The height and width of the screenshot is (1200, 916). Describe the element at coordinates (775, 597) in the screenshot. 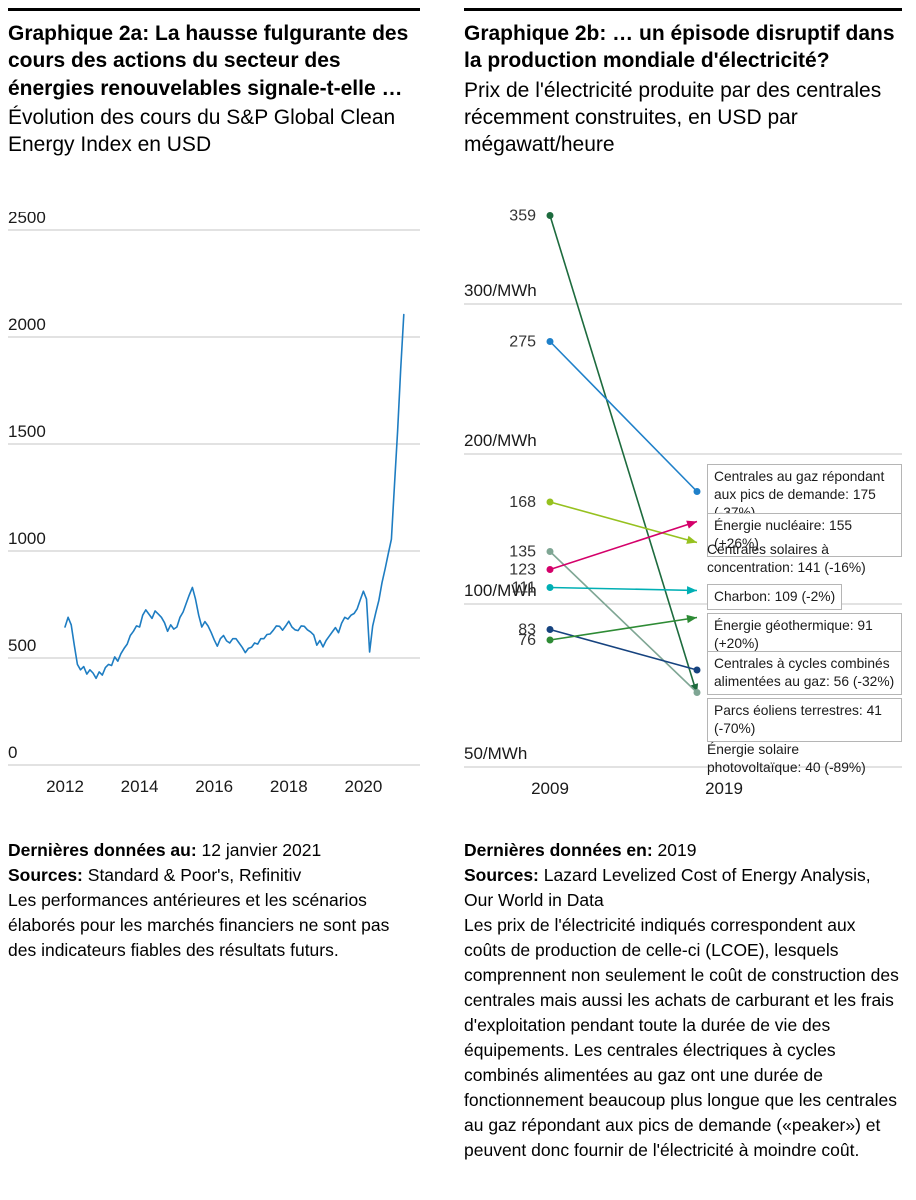

I see `series-label: Charbon: 109 (-2%)` at that location.